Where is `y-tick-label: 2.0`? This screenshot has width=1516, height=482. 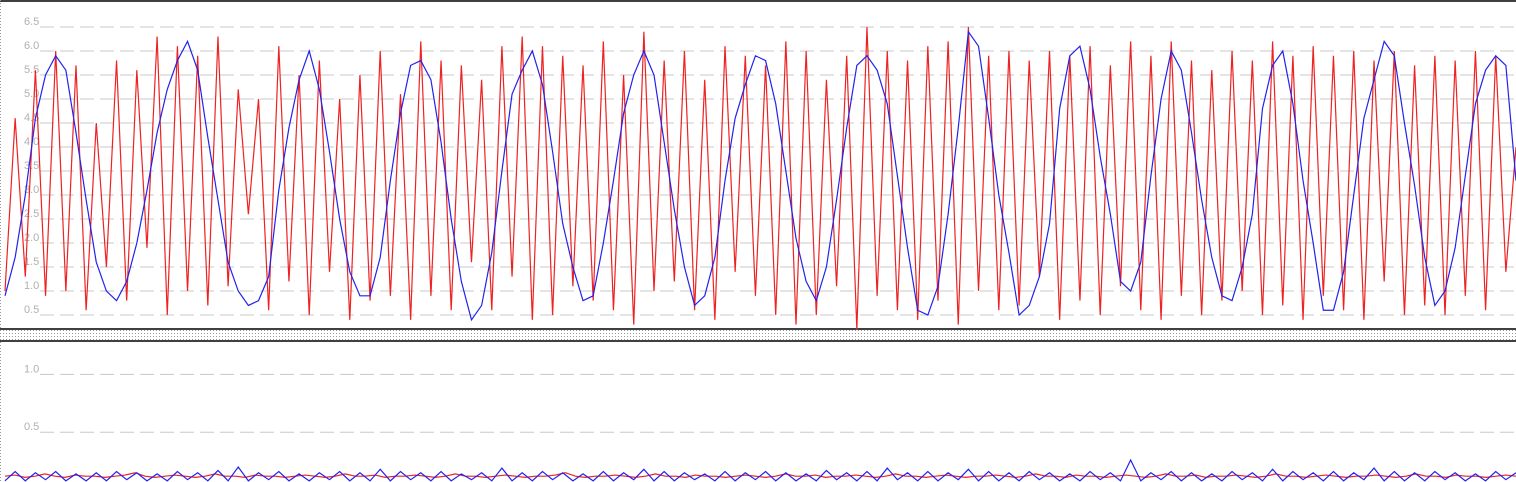 y-tick-label: 2.0 is located at coordinates (31, 238).